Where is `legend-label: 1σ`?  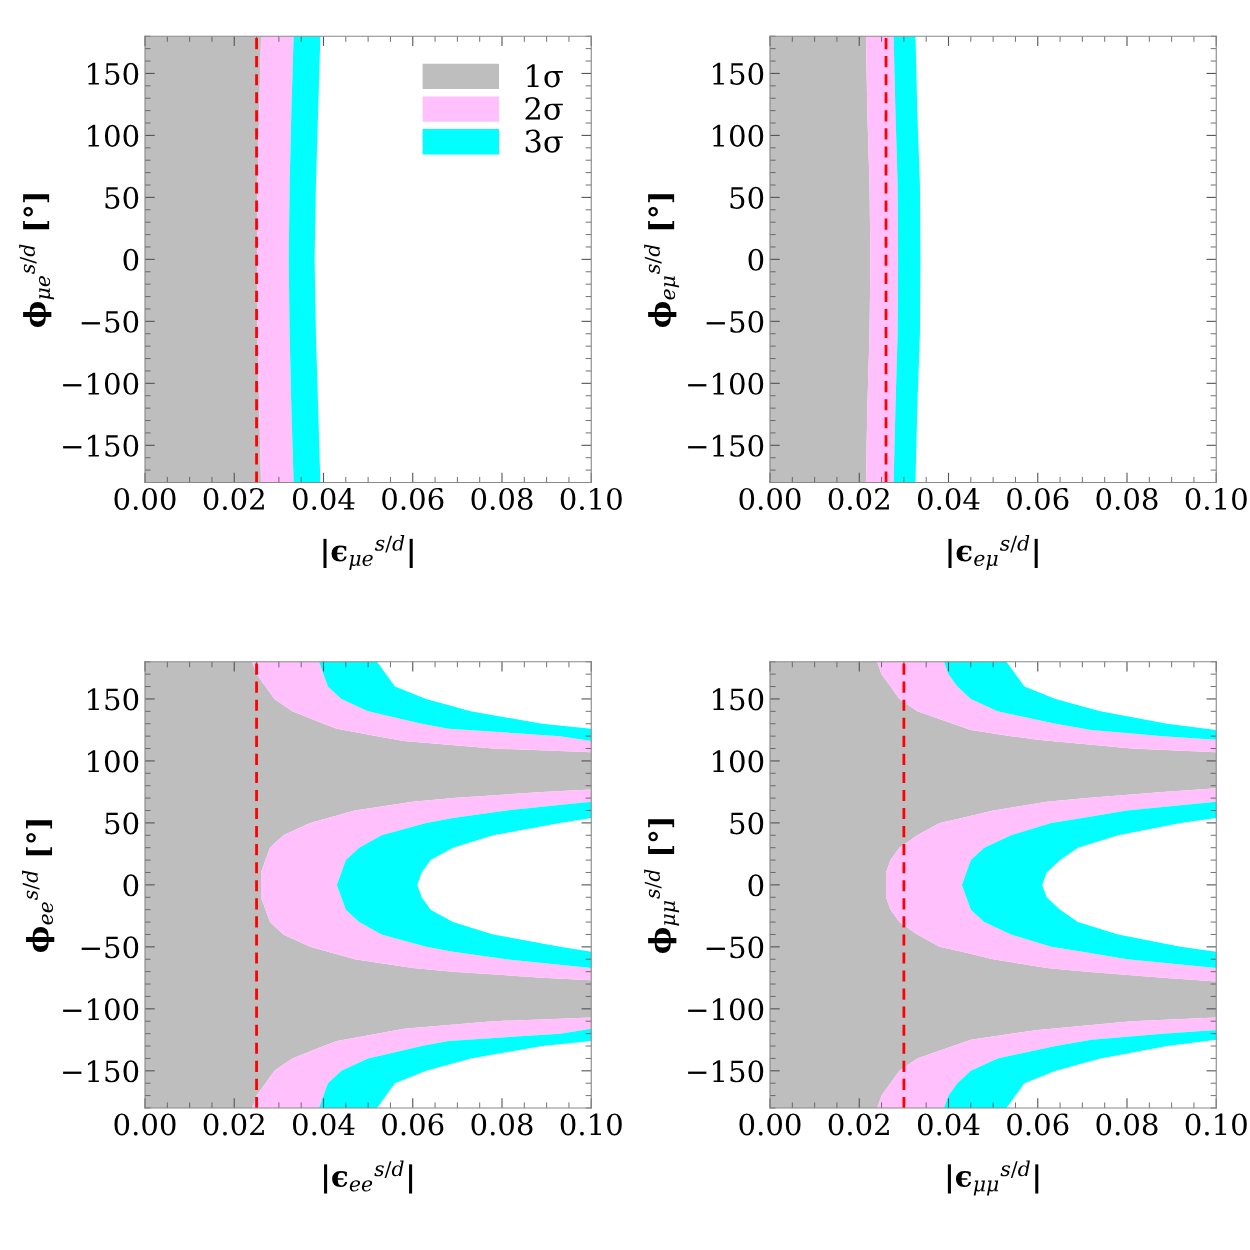
legend-label: 1σ is located at coordinates (545, 76).